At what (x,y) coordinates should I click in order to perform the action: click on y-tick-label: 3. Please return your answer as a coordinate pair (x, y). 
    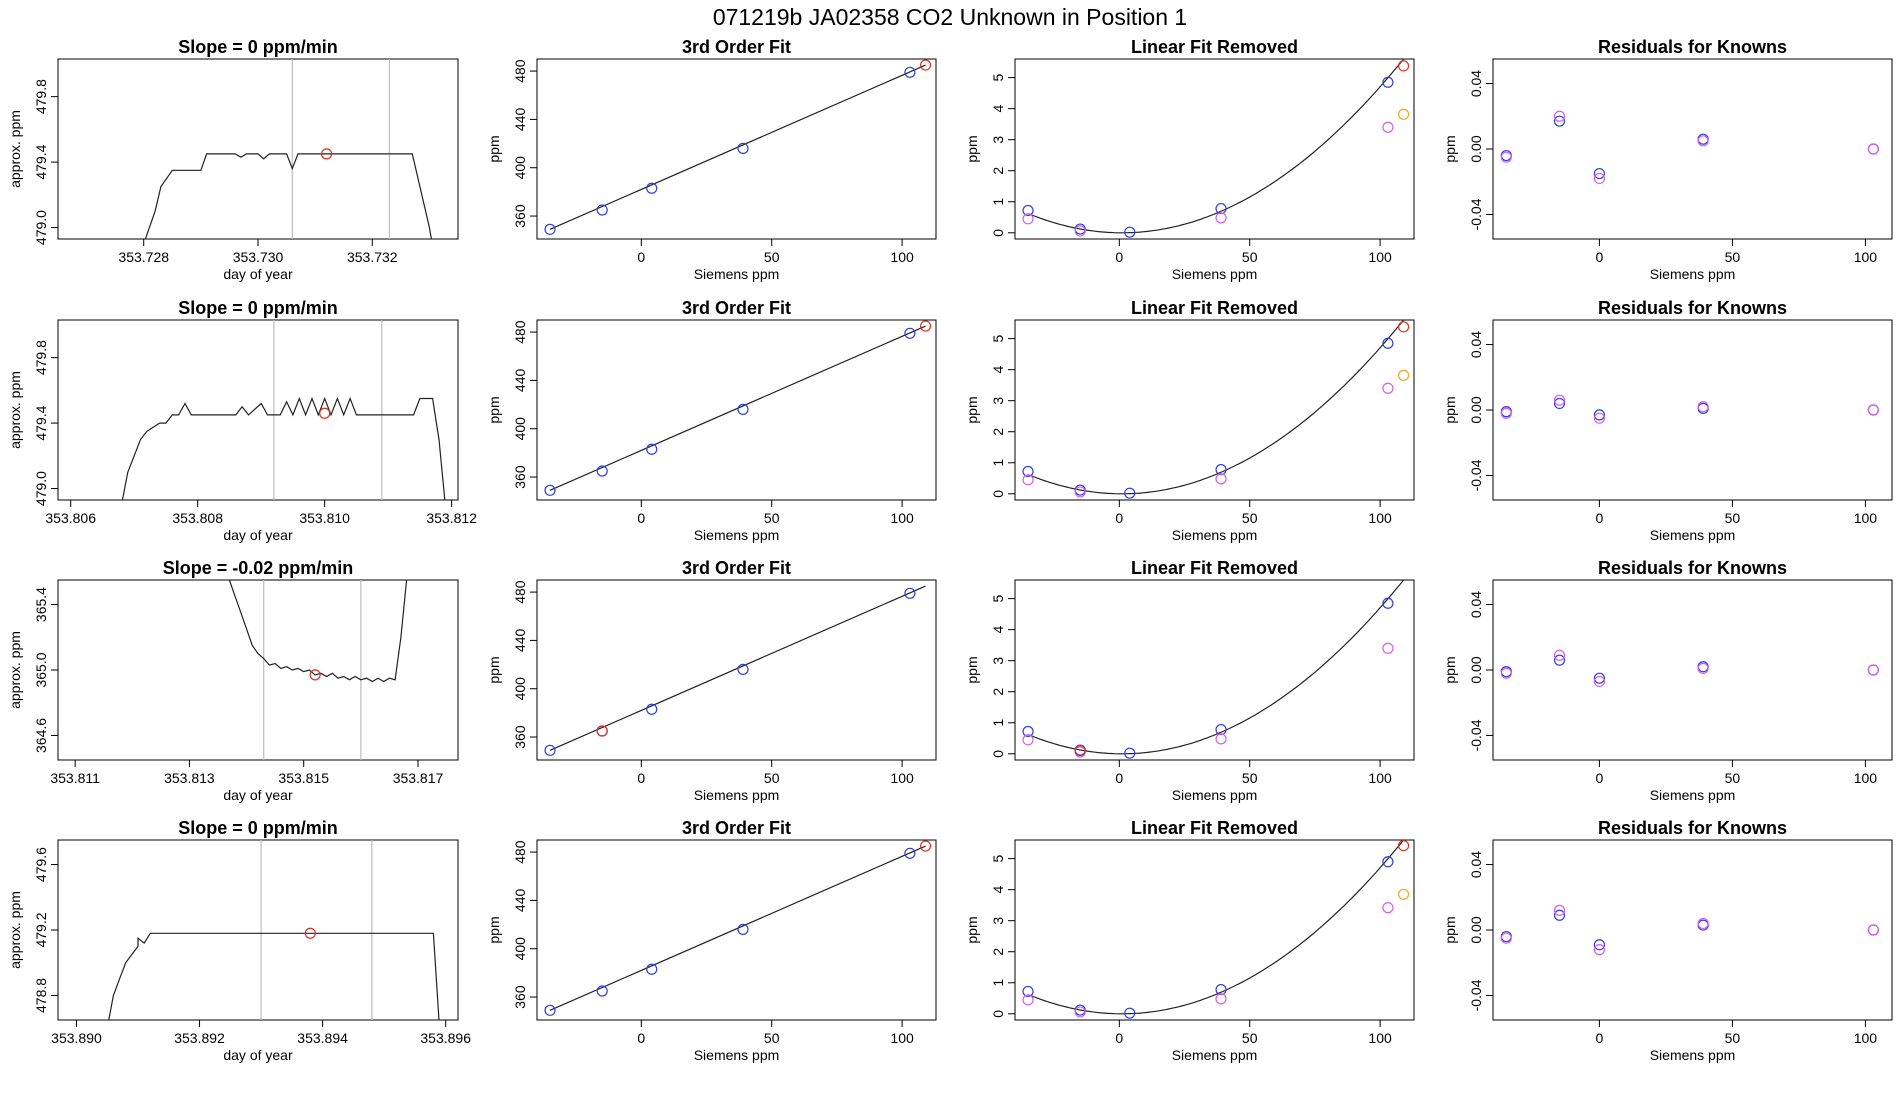
    Looking at the image, I should click on (998, 140).